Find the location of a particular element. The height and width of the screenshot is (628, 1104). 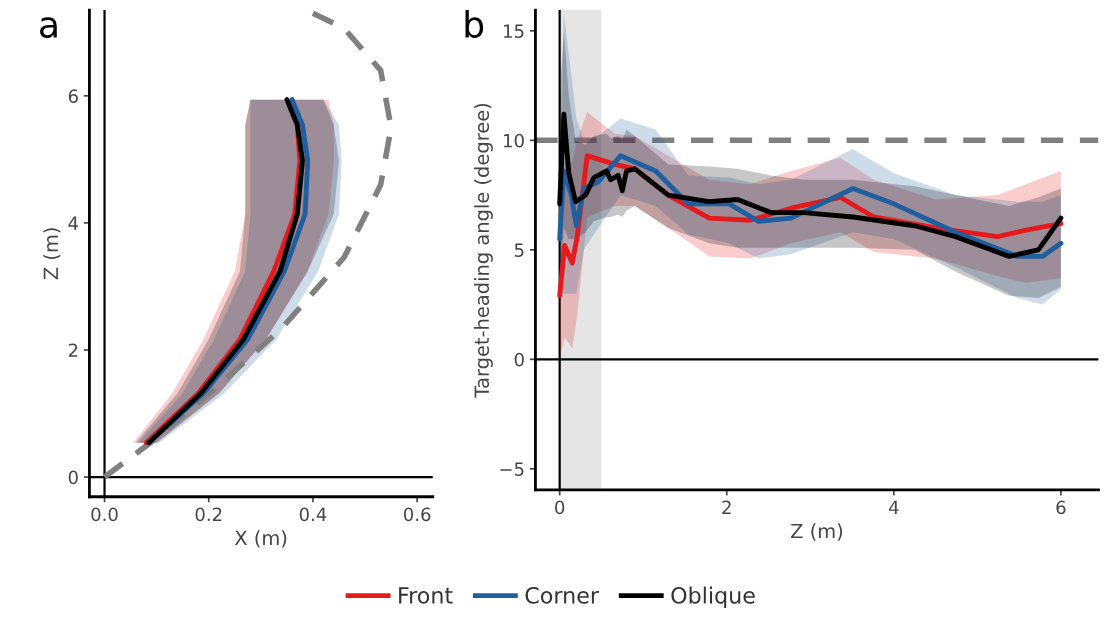

y-axis-title: Target-heading angle (degree) is located at coordinates (483, 250).